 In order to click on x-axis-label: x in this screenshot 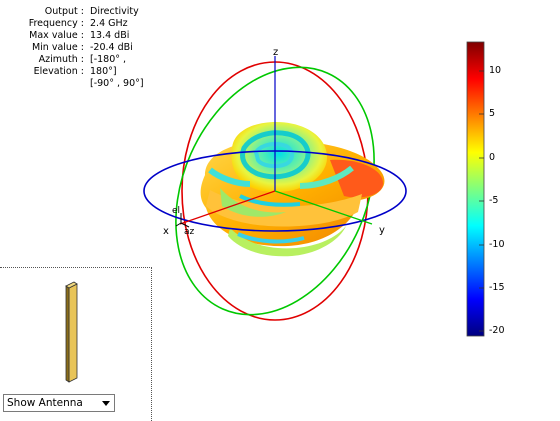, I will do `click(166, 231)`.